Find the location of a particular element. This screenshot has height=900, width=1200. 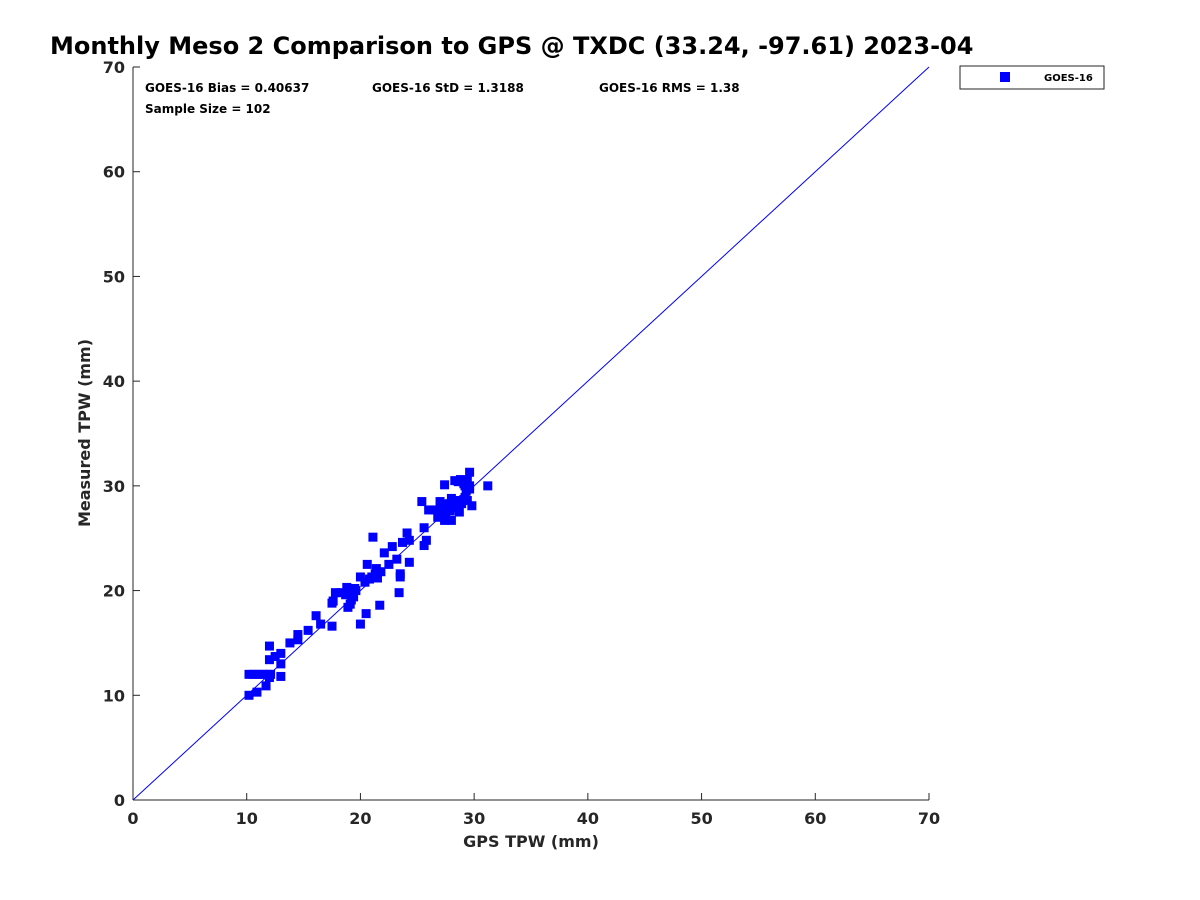

y-tick-label: 30 is located at coordinates (114, 486).